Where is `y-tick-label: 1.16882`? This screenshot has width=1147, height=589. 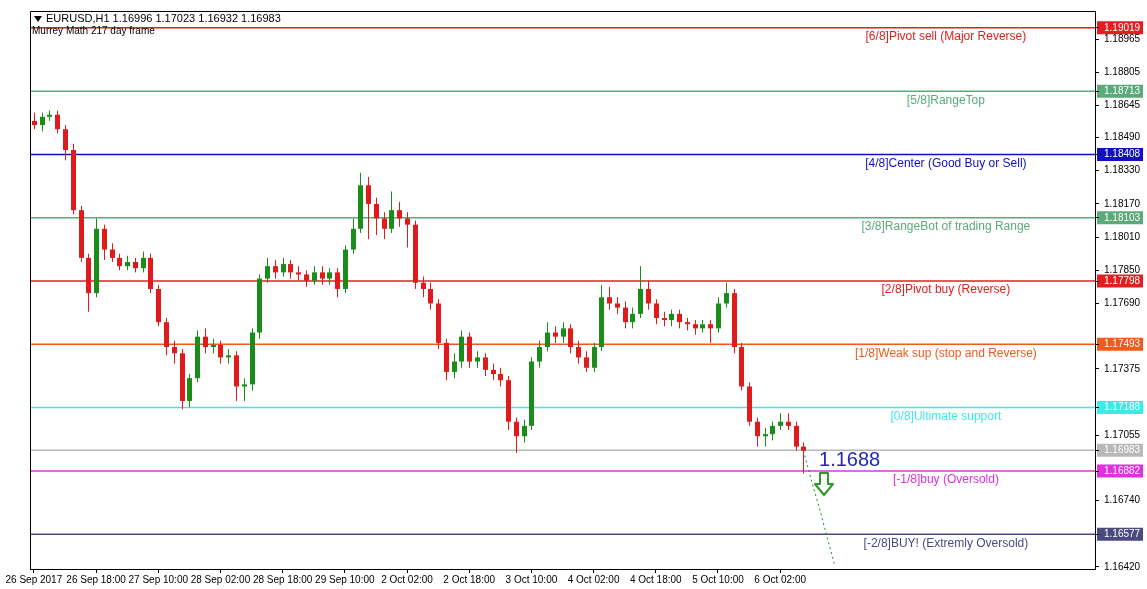
y-tick-label: 1.16882 is located at coordinates (1122, 470).